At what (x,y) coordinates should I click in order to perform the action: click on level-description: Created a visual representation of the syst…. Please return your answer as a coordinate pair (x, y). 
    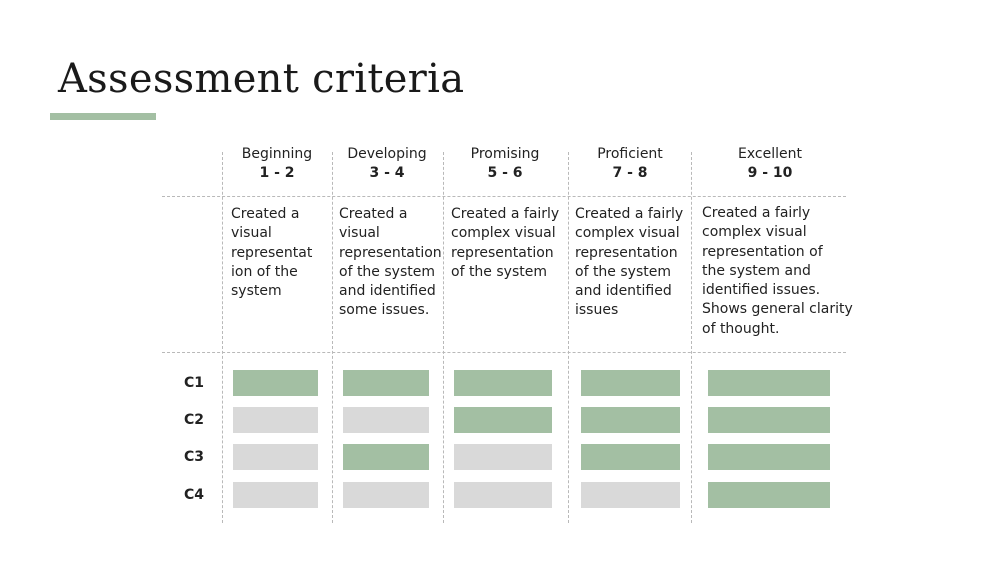
    Looking at the image, I should click on (390, 262).